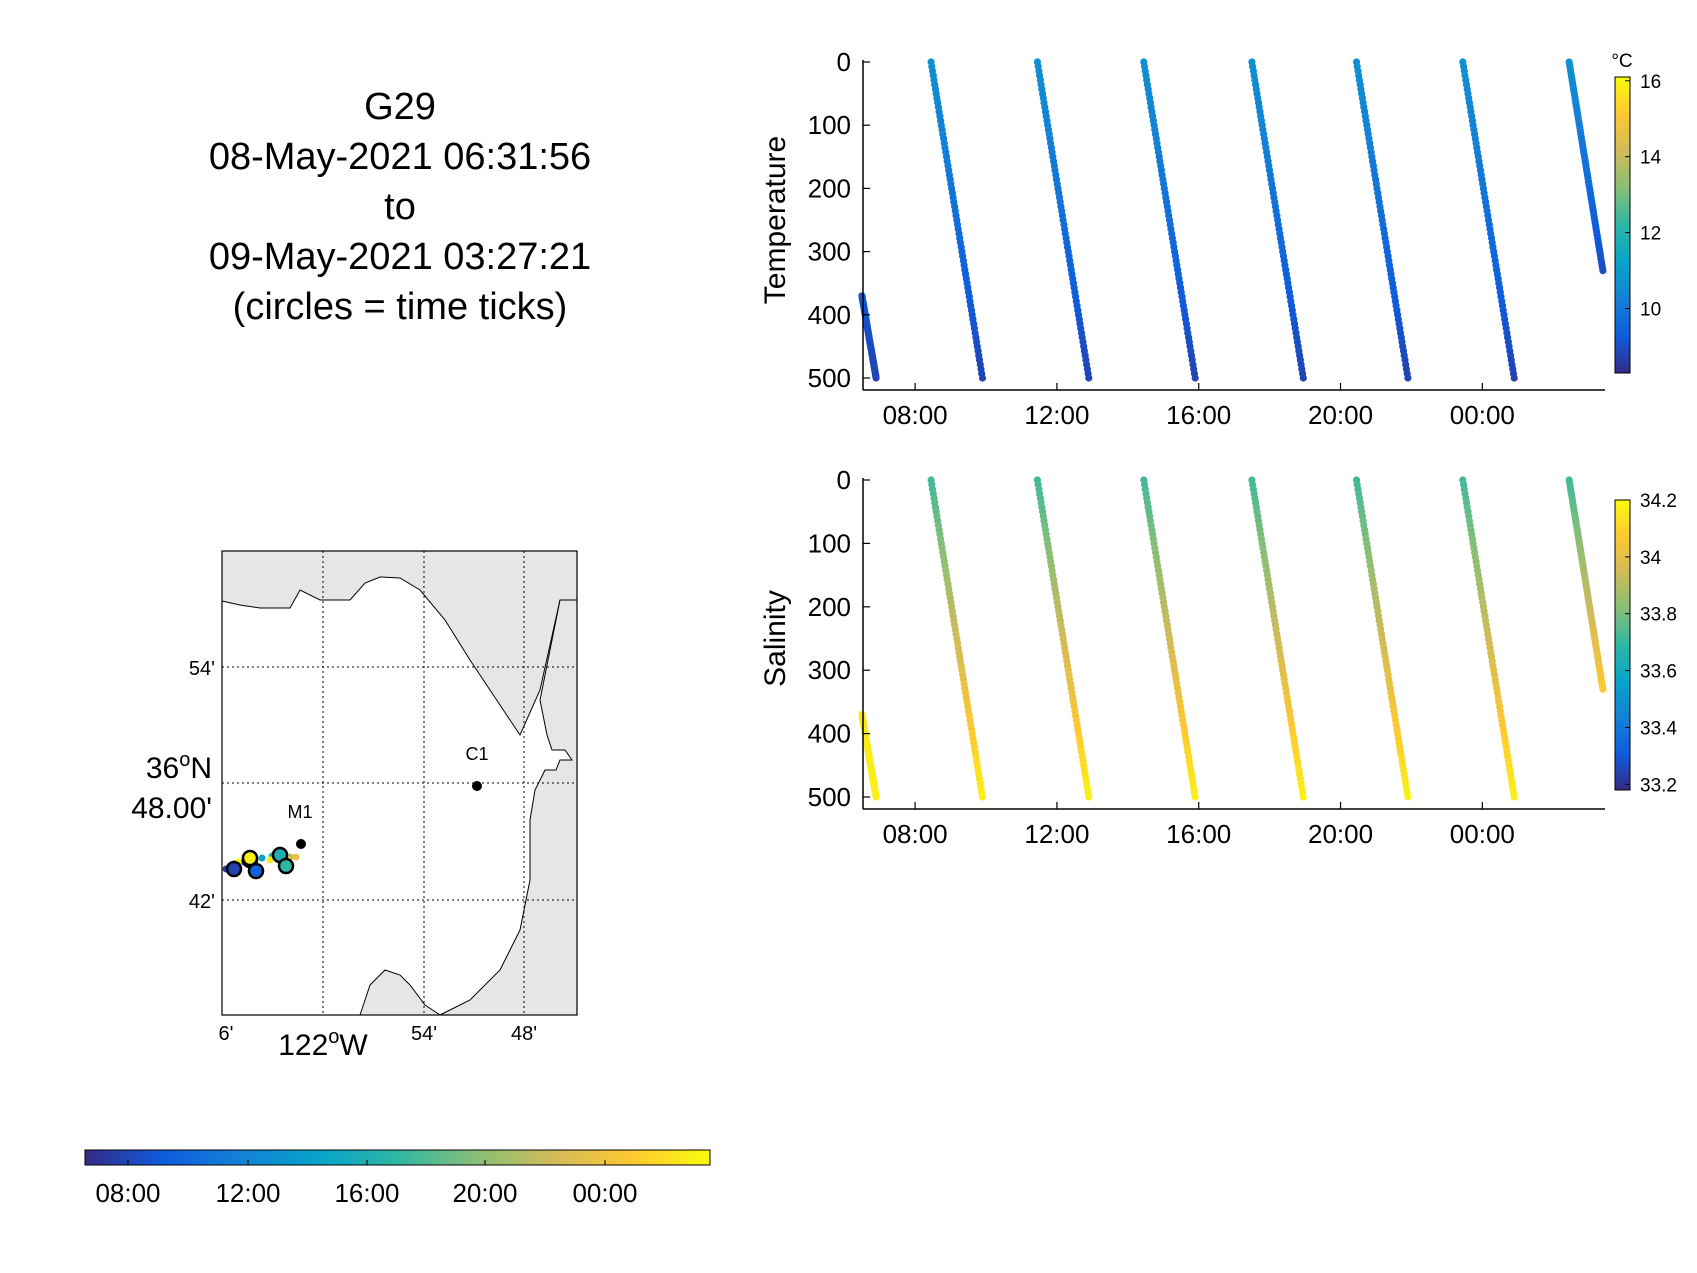  What do you see at coordinates (127, 1193) in the screenshot?
I see `time-colorbar-tick-label: 08:00` at bounding box center [127, 1193].